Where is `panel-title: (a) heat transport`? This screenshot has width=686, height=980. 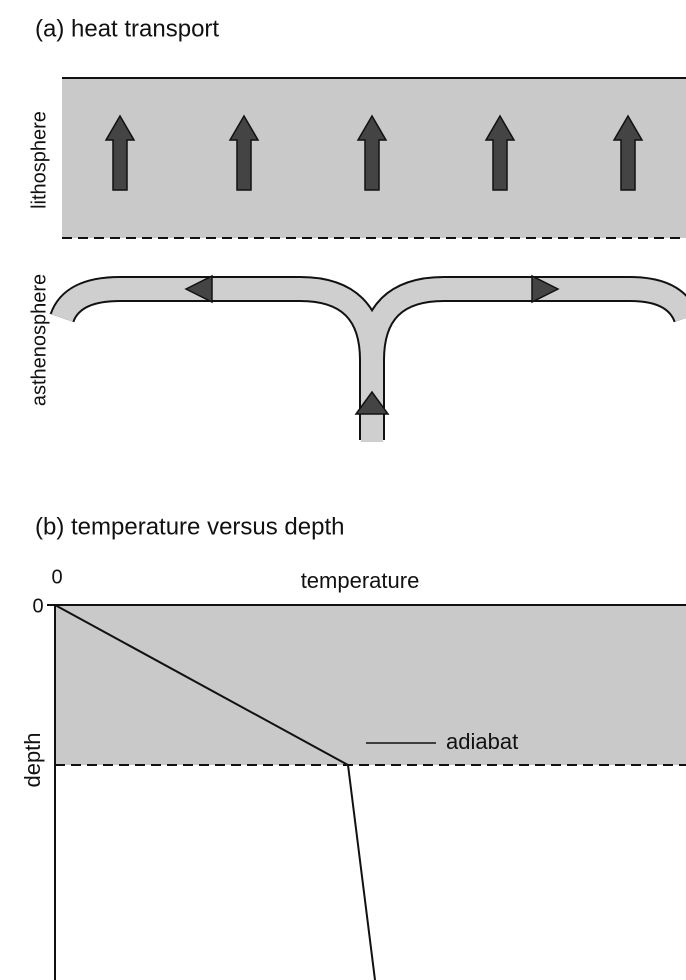 panel-title: (a) heat transport is located at coordinates (127, 28).